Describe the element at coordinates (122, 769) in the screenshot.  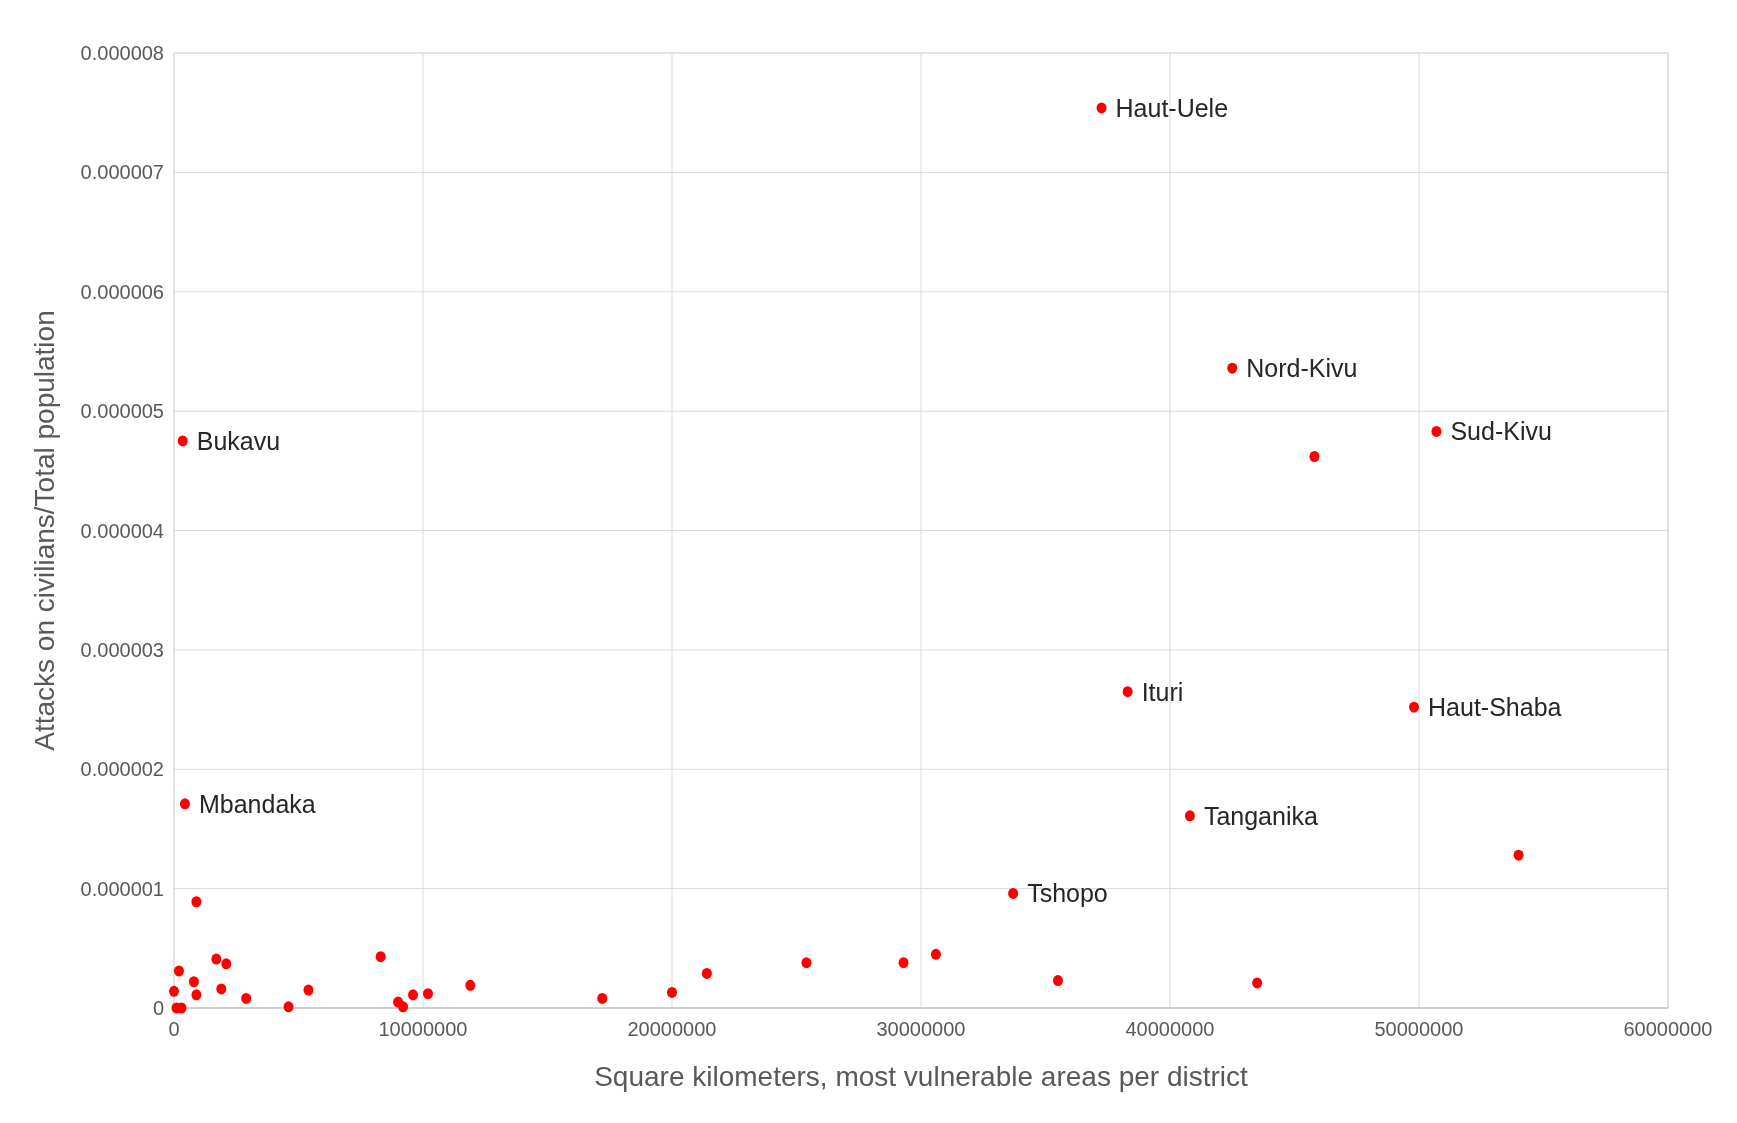
I see `y-tick-label: 0.000002` at that location.